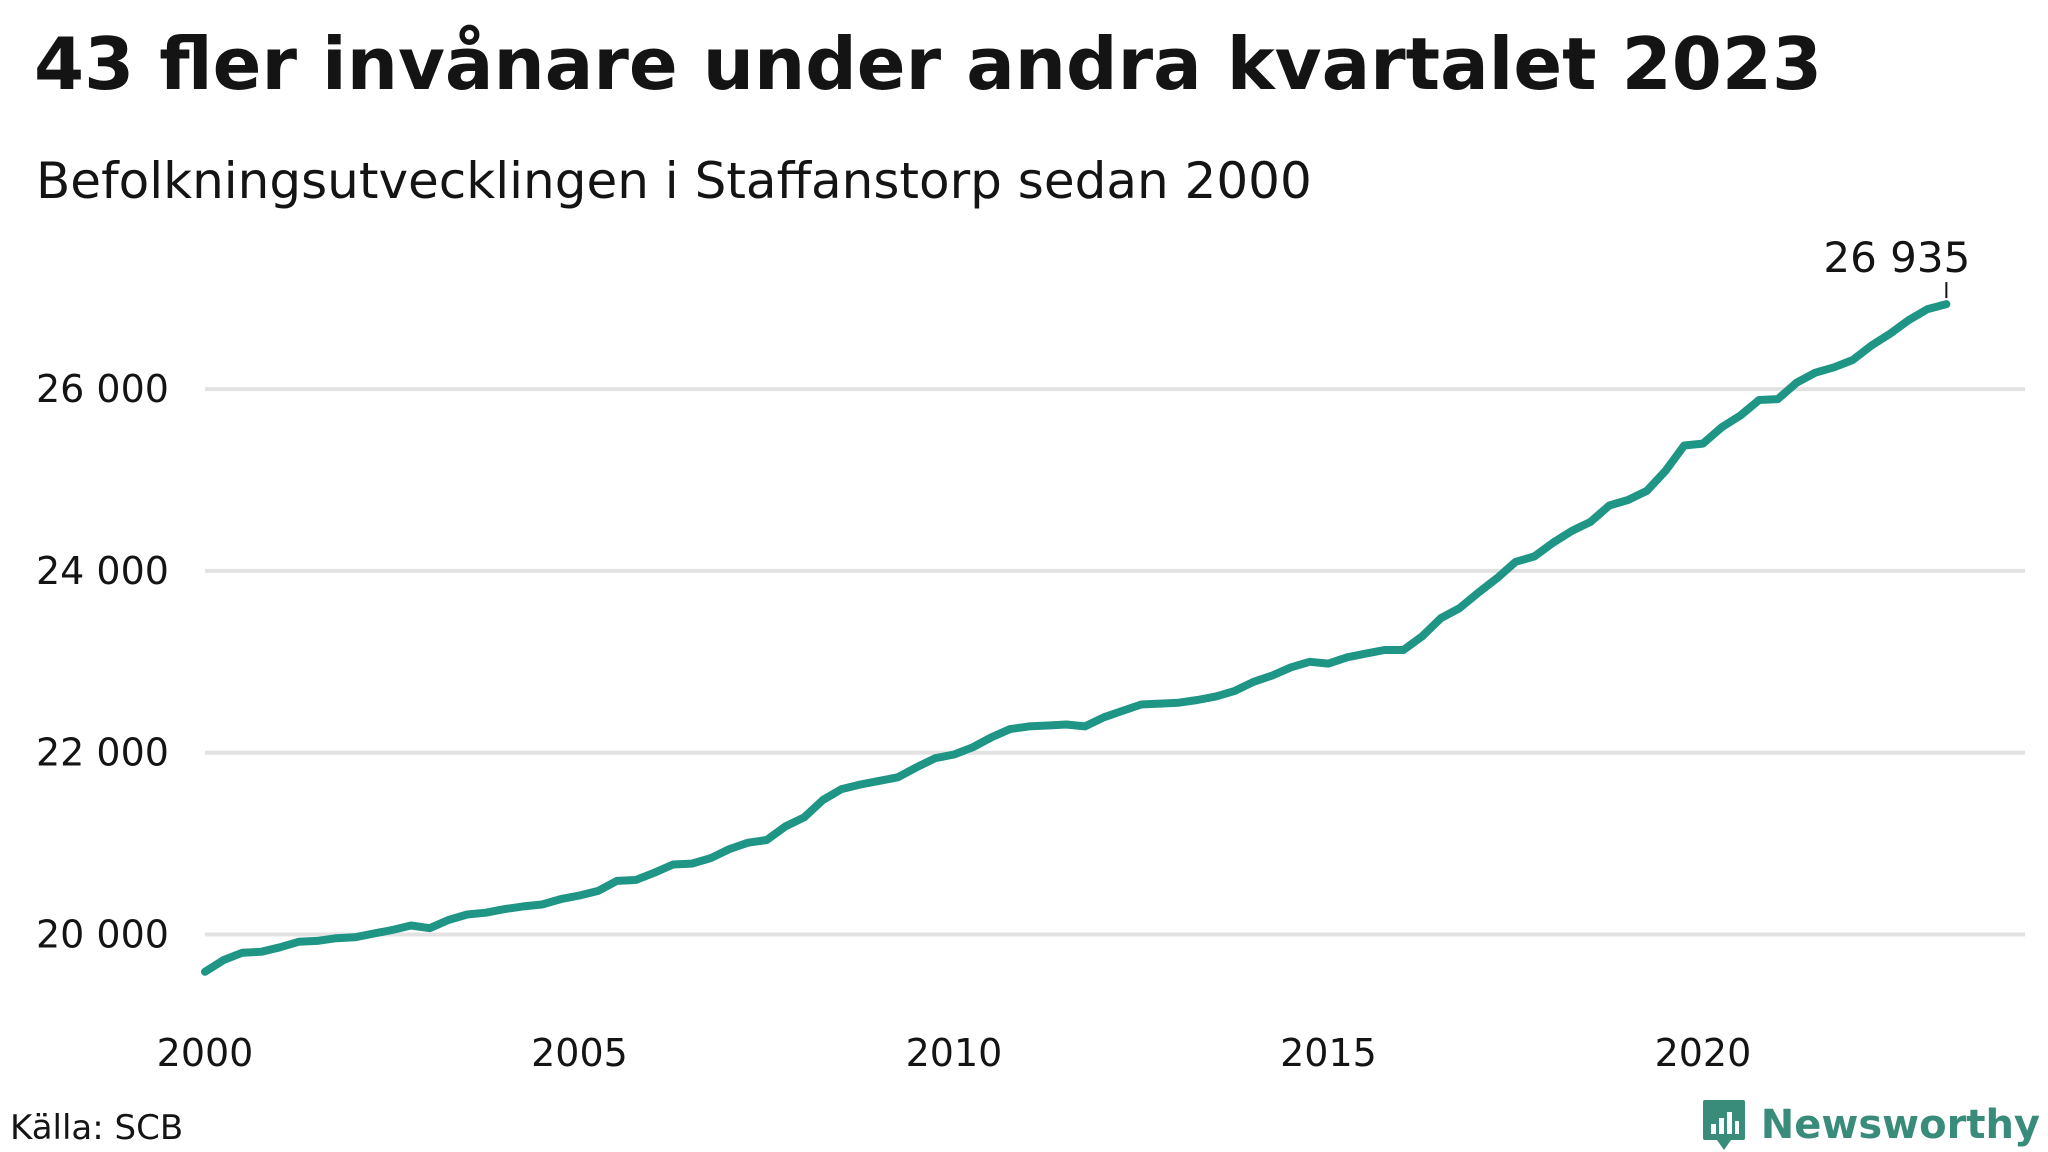 The height and width of the screenshot is (1152, 2048). Describe the element at coordinates (579, 1053) in the screenshot. I see `x-tick-label: 2005` at that location.